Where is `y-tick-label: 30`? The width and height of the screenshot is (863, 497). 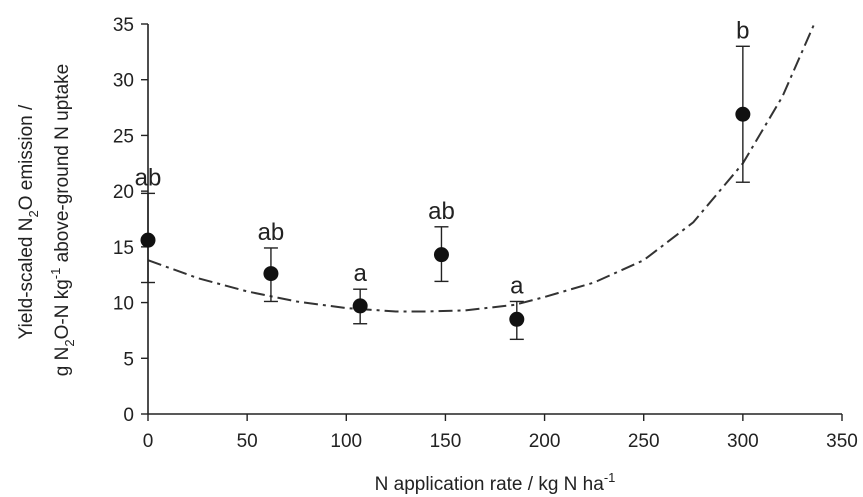
y-tick-label: 30 is located at coordinates (123, 81).